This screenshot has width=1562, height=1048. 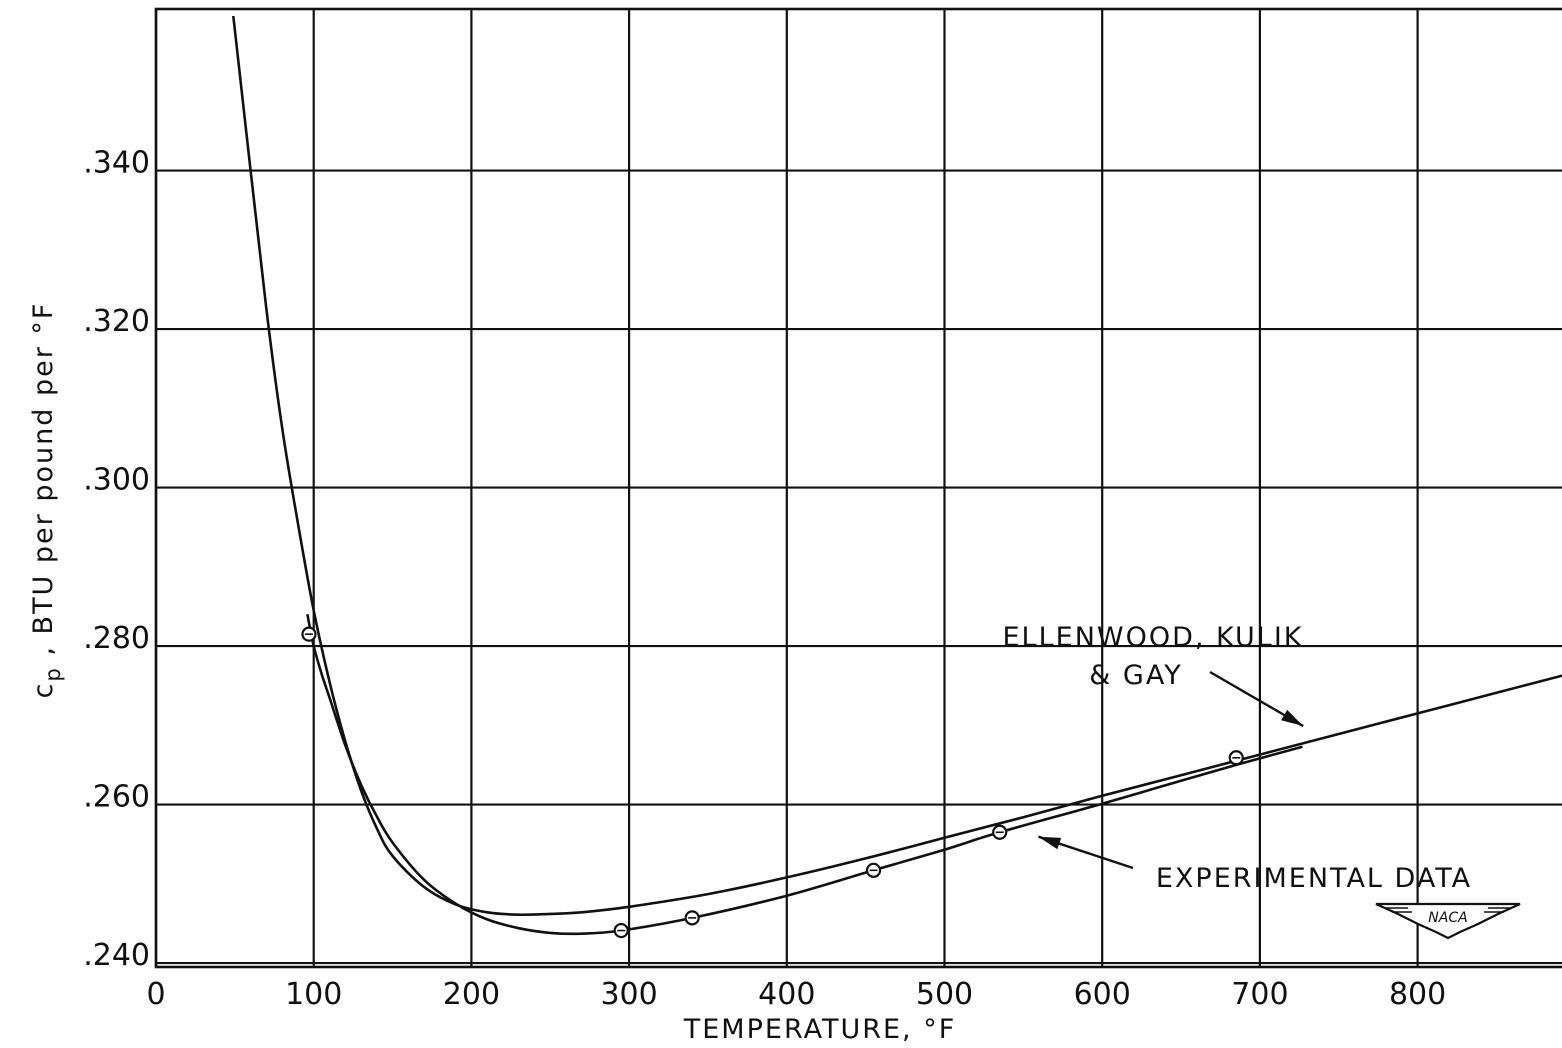 What do you see at coordinates (471, 994) in the screenshot?
I see `x-tick-label: 200` at bounding box center [471, 994].